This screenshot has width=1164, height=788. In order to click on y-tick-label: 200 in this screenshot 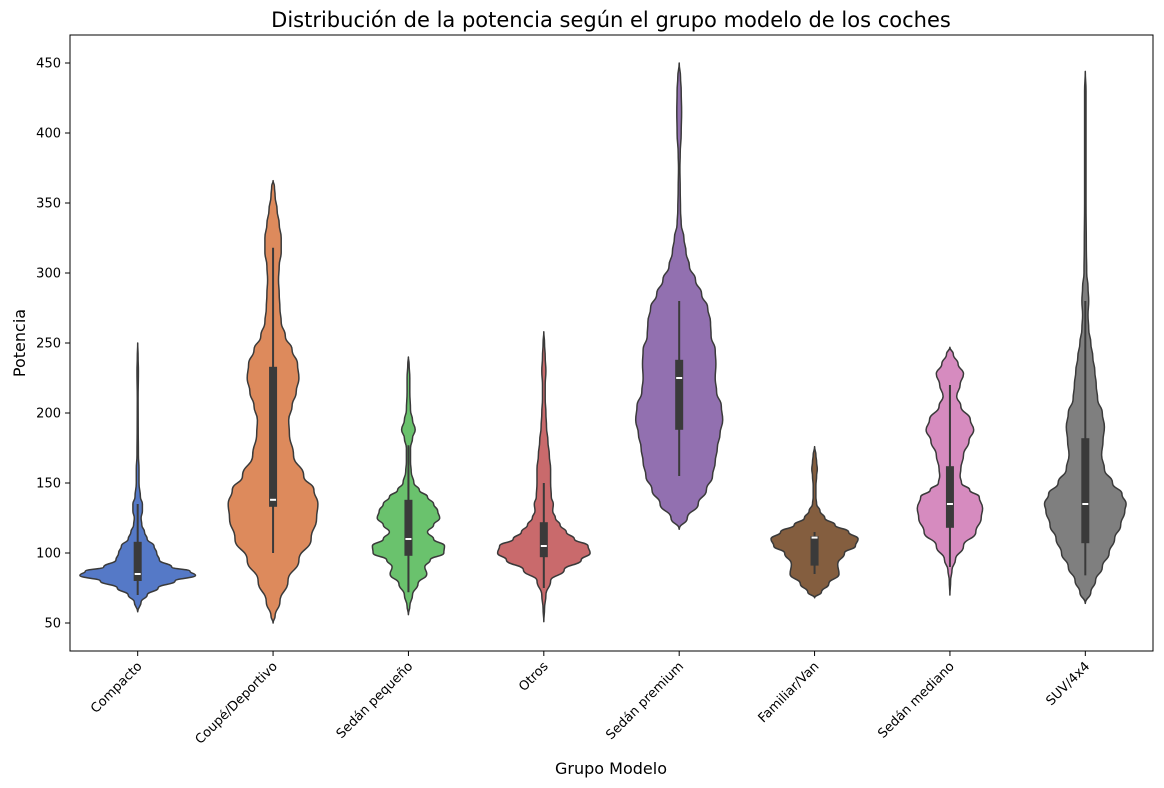, I will do `click(48, 414)`.